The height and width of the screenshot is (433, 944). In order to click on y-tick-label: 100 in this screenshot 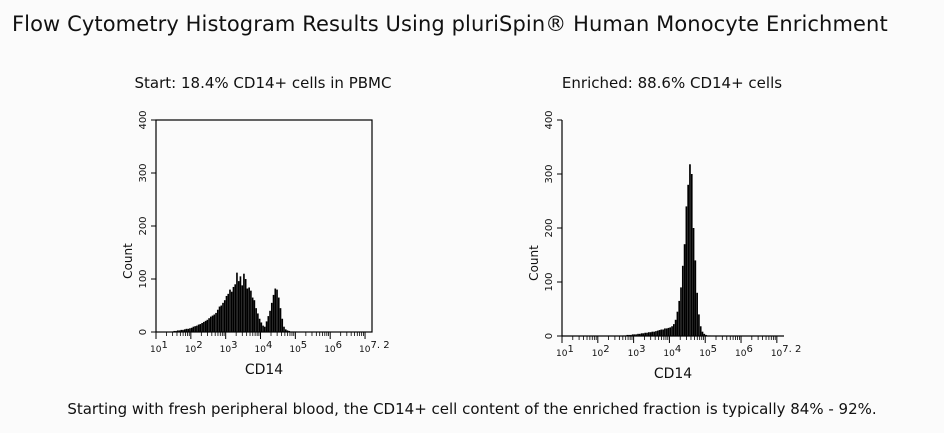, I will do `click(549, 281)`.